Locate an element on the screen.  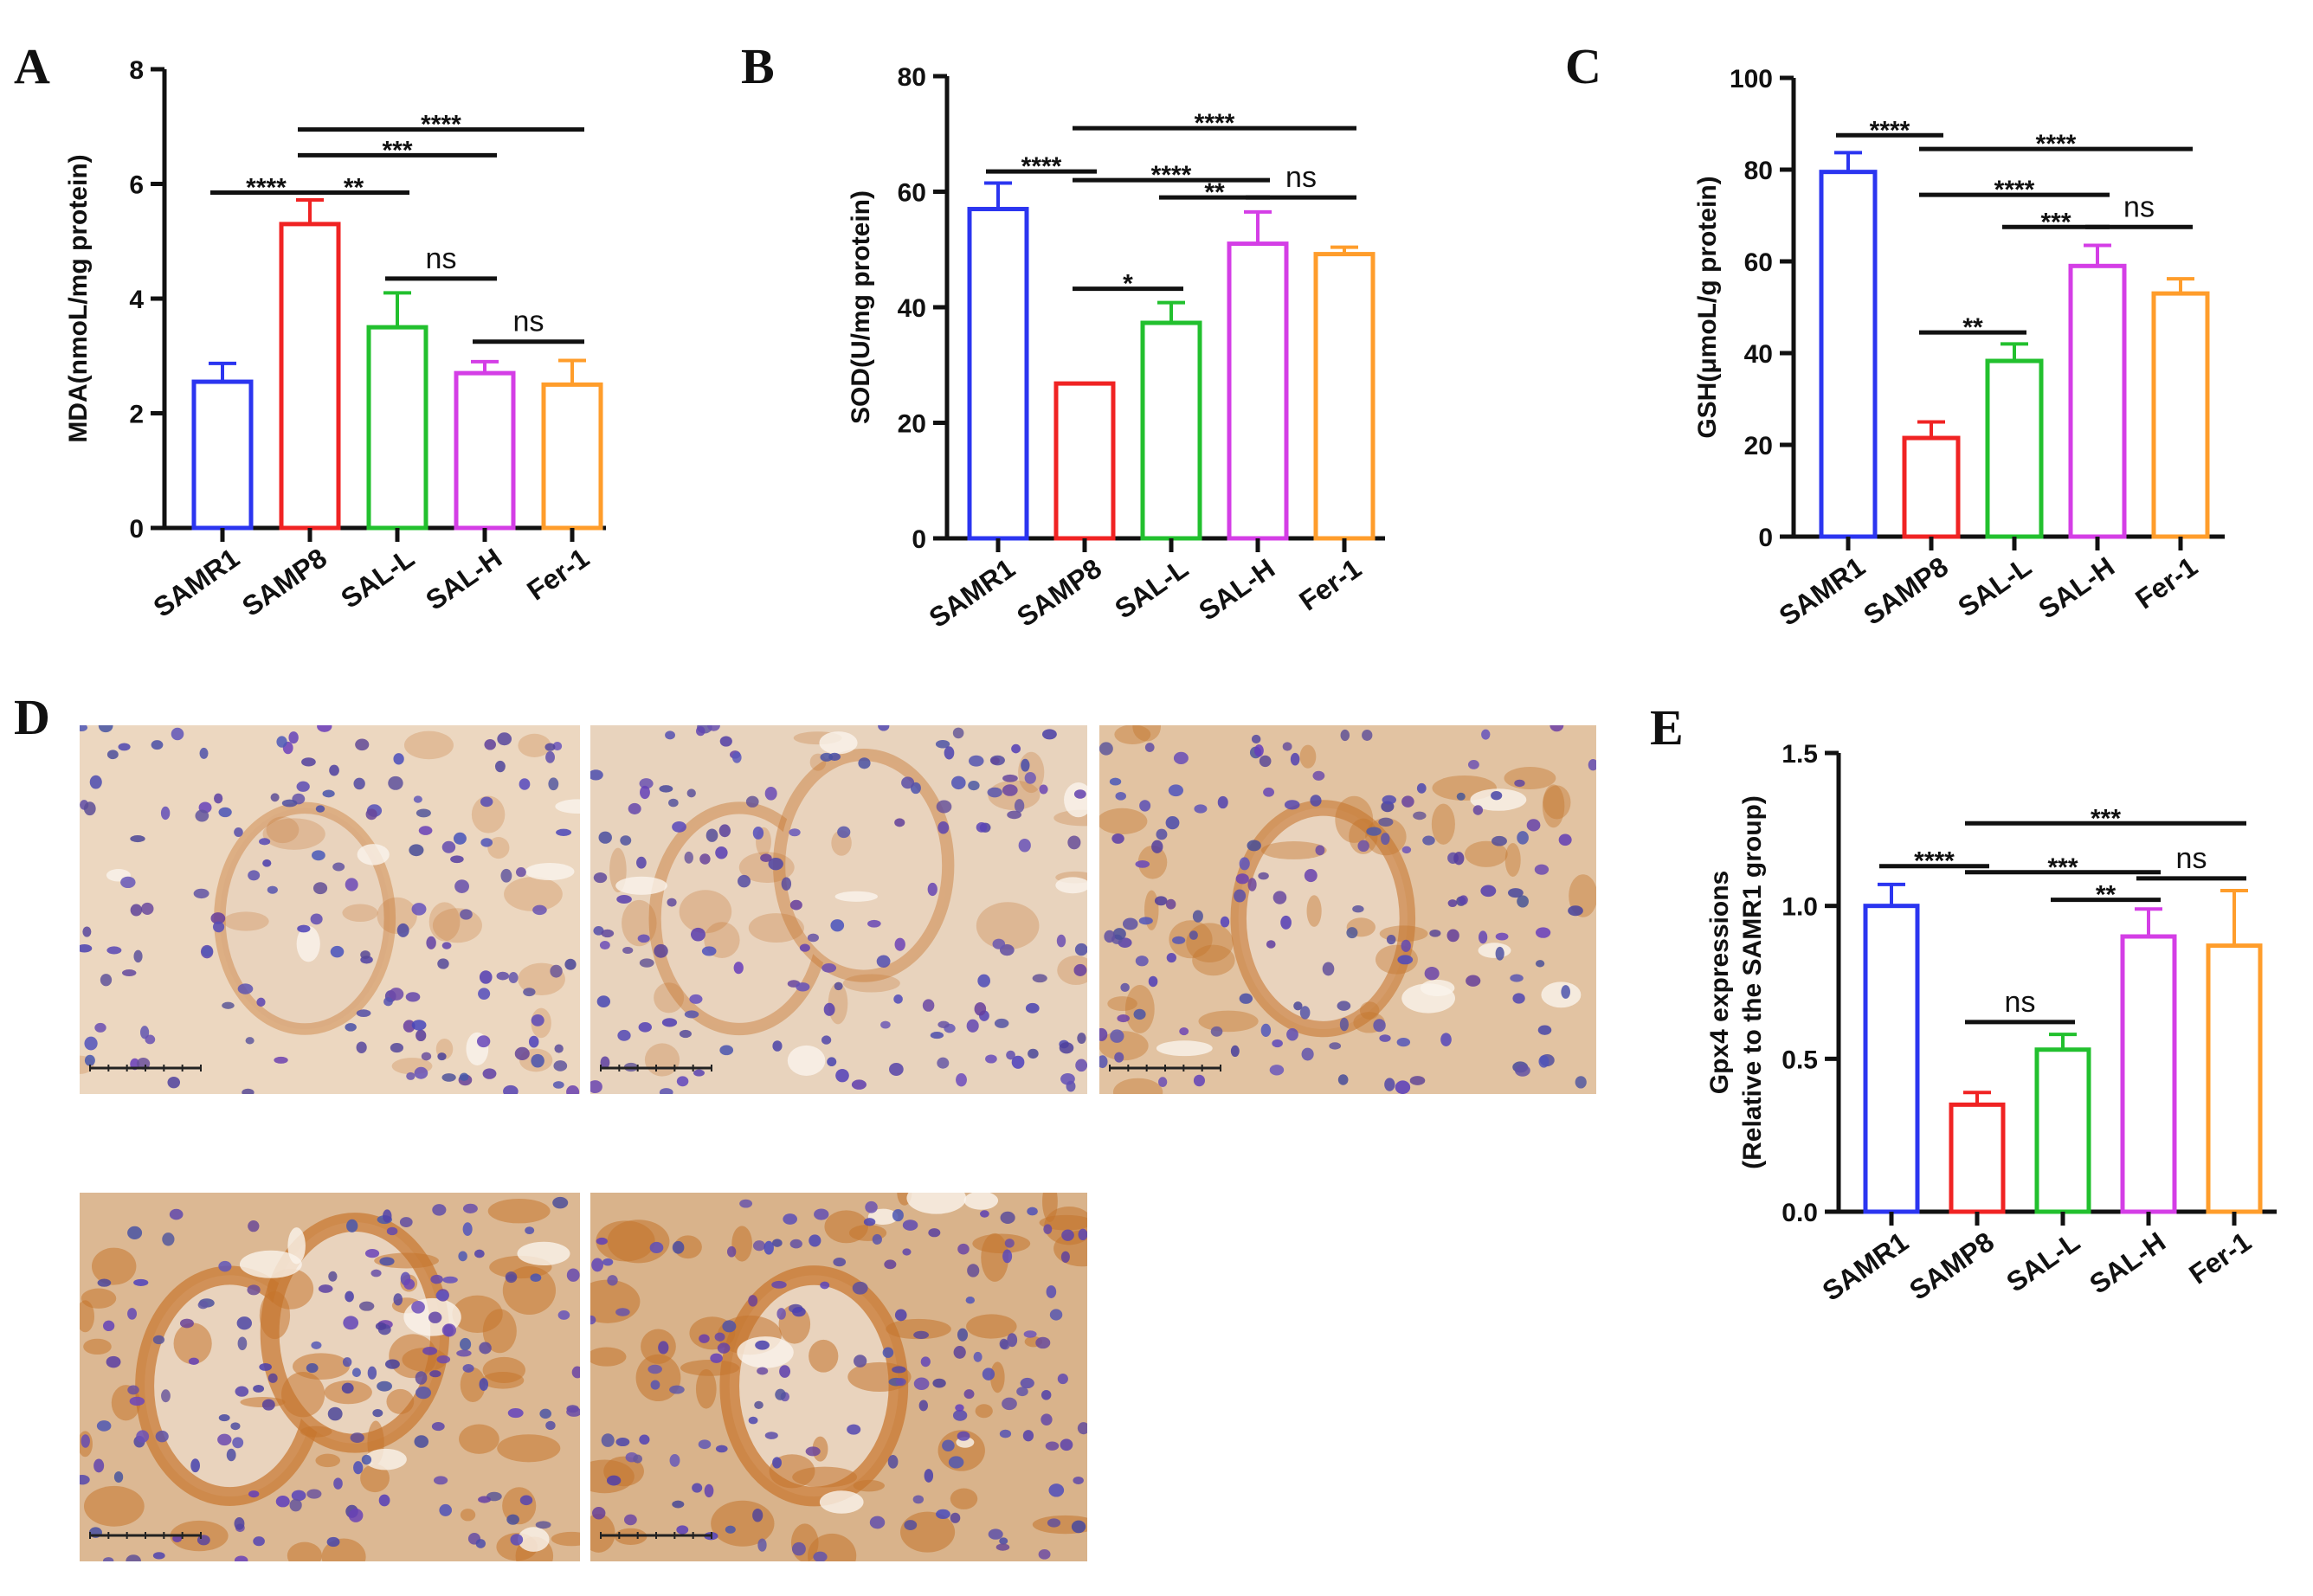
y-tick-label: 80 is located at coordinates (912, 77).